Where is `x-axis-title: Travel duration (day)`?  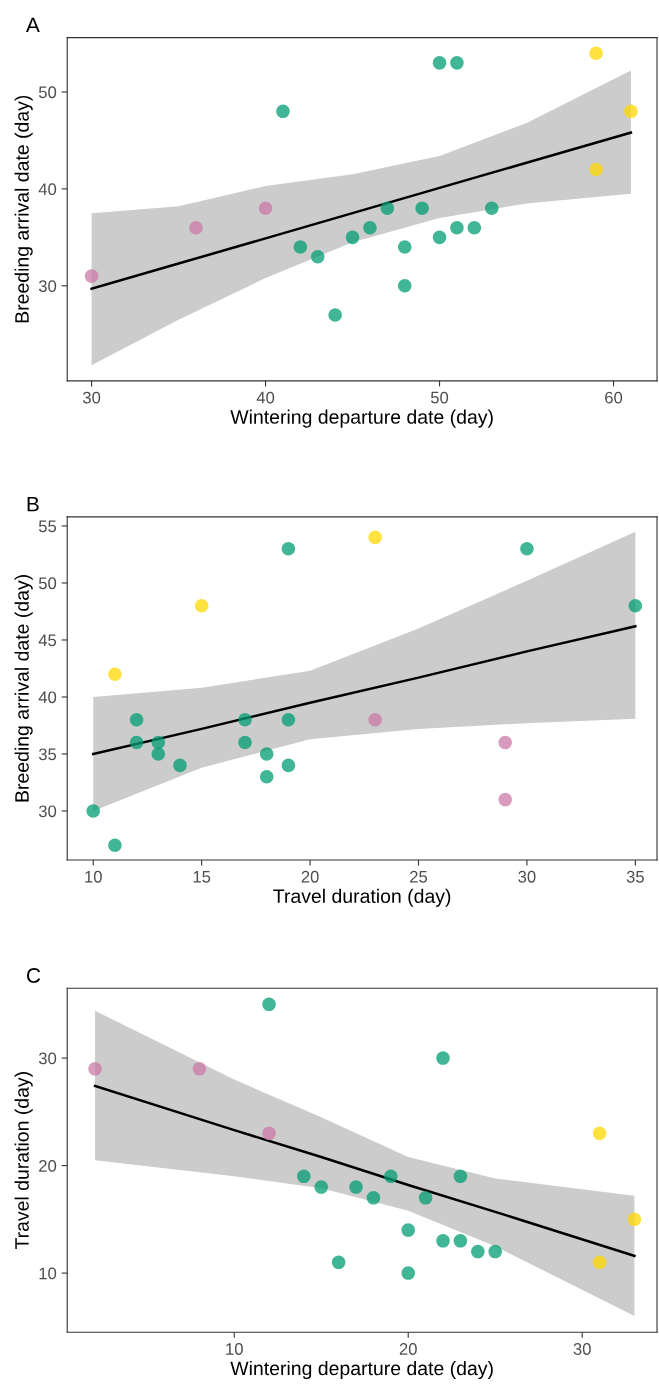 x-axis-title: Travel duration (day) is located at coordinates (362, 897).